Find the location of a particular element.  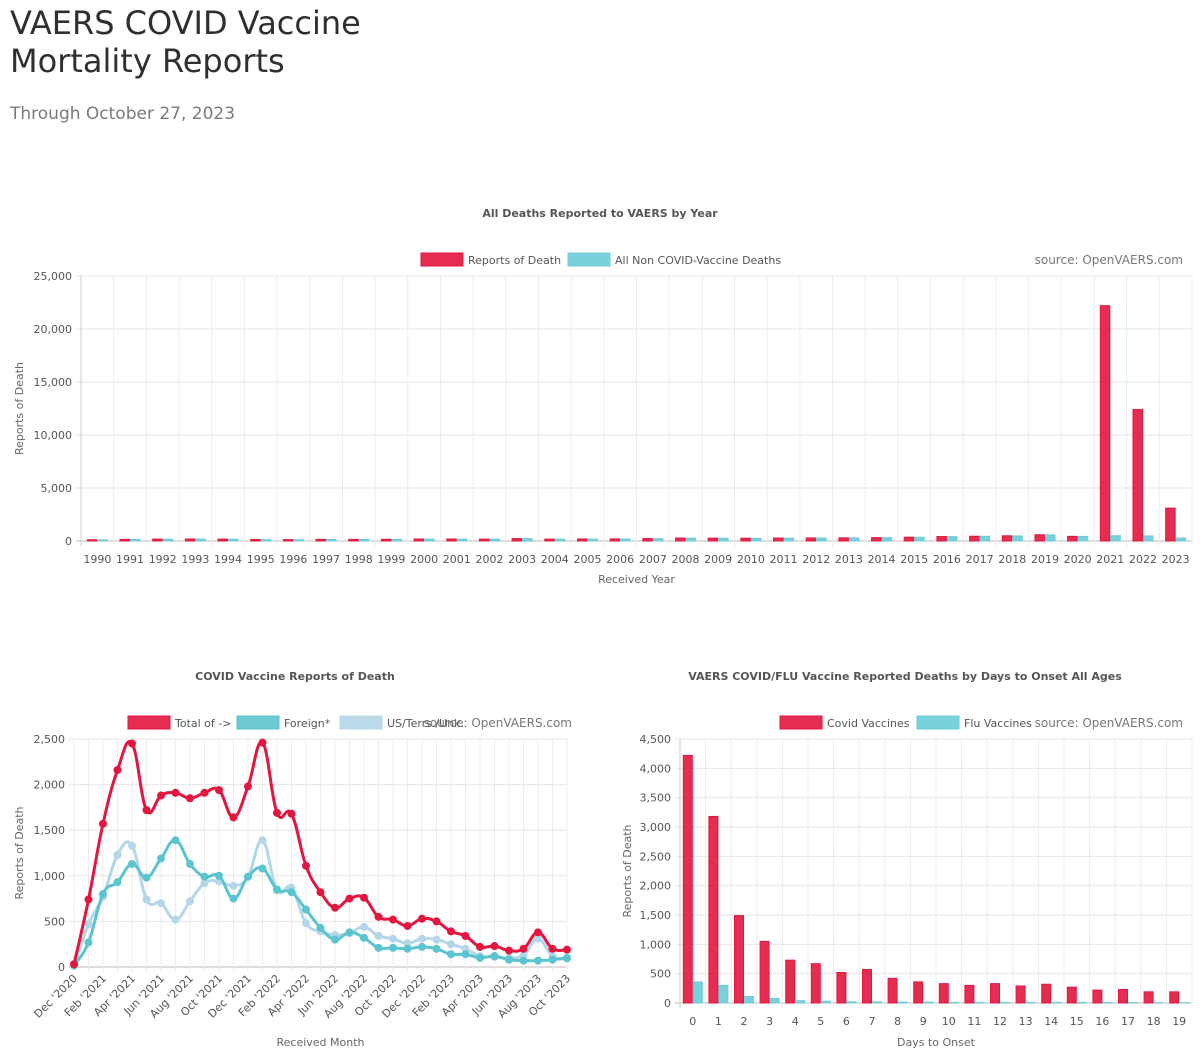

x-tick-label: 19 is located at coordinates (1179, 1021).